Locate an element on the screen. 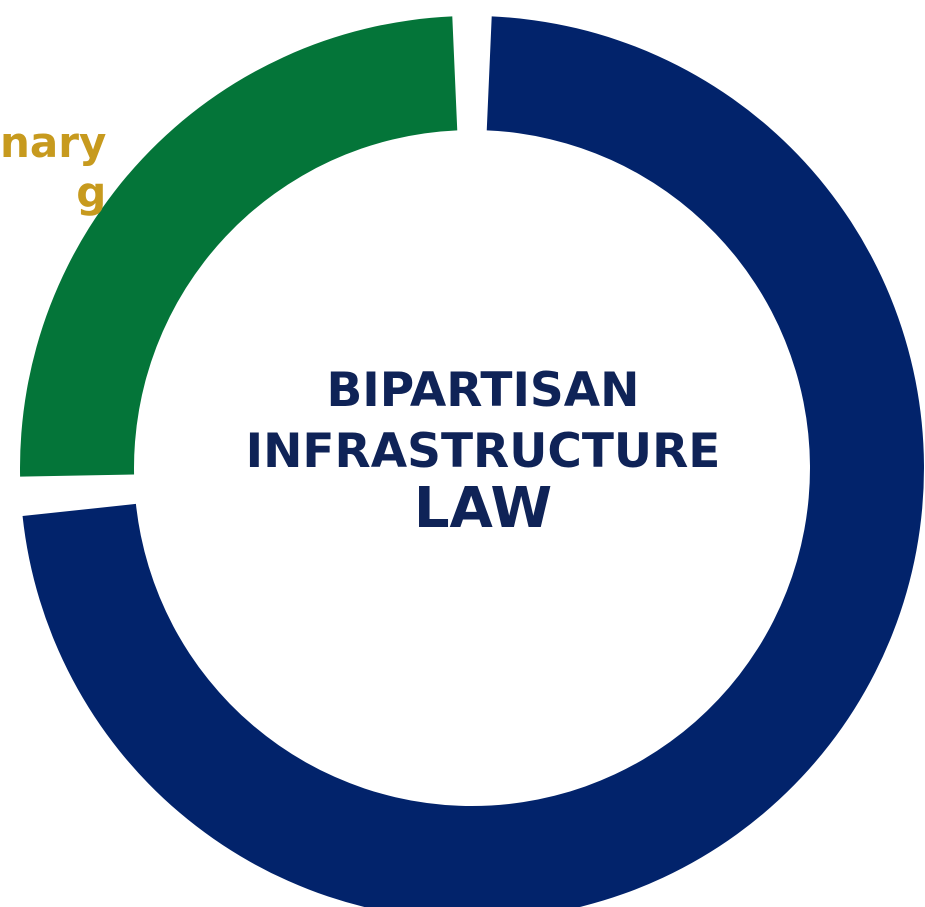  center-label: BIPARTISAN INFRASTRUCTURE LAW is located at coordinates (483, 452).